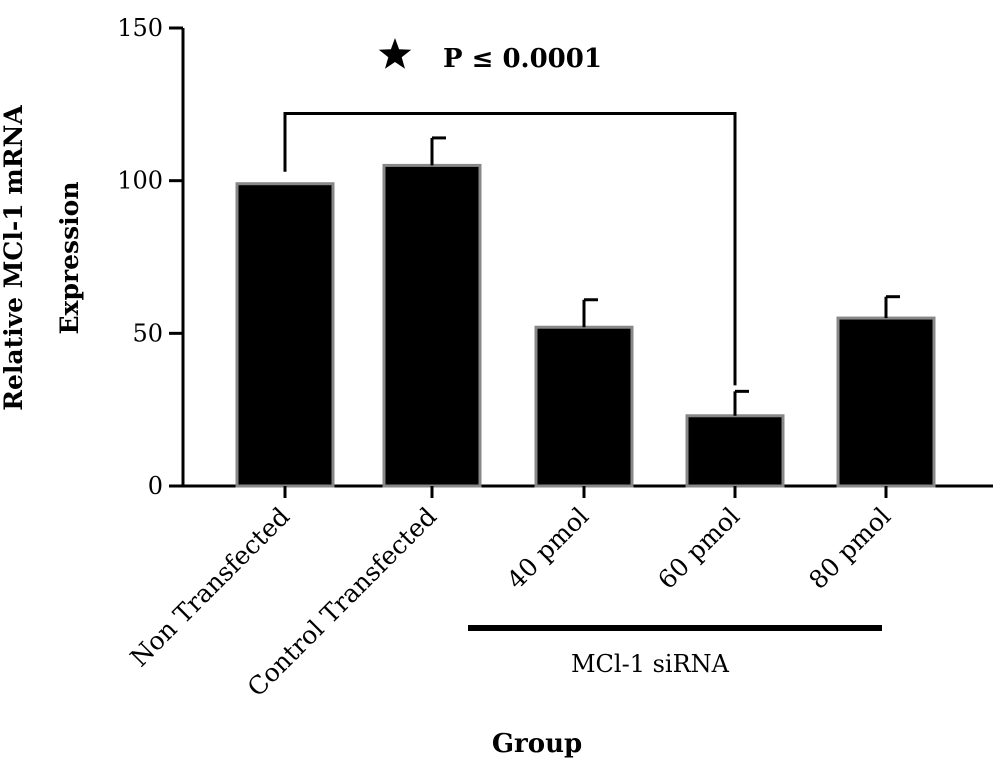 This screenshot has height=762, width=1000. Describe the element at coordinates (210, 587) in the screenshot. I see `category-label: Non Transfected` at that location.